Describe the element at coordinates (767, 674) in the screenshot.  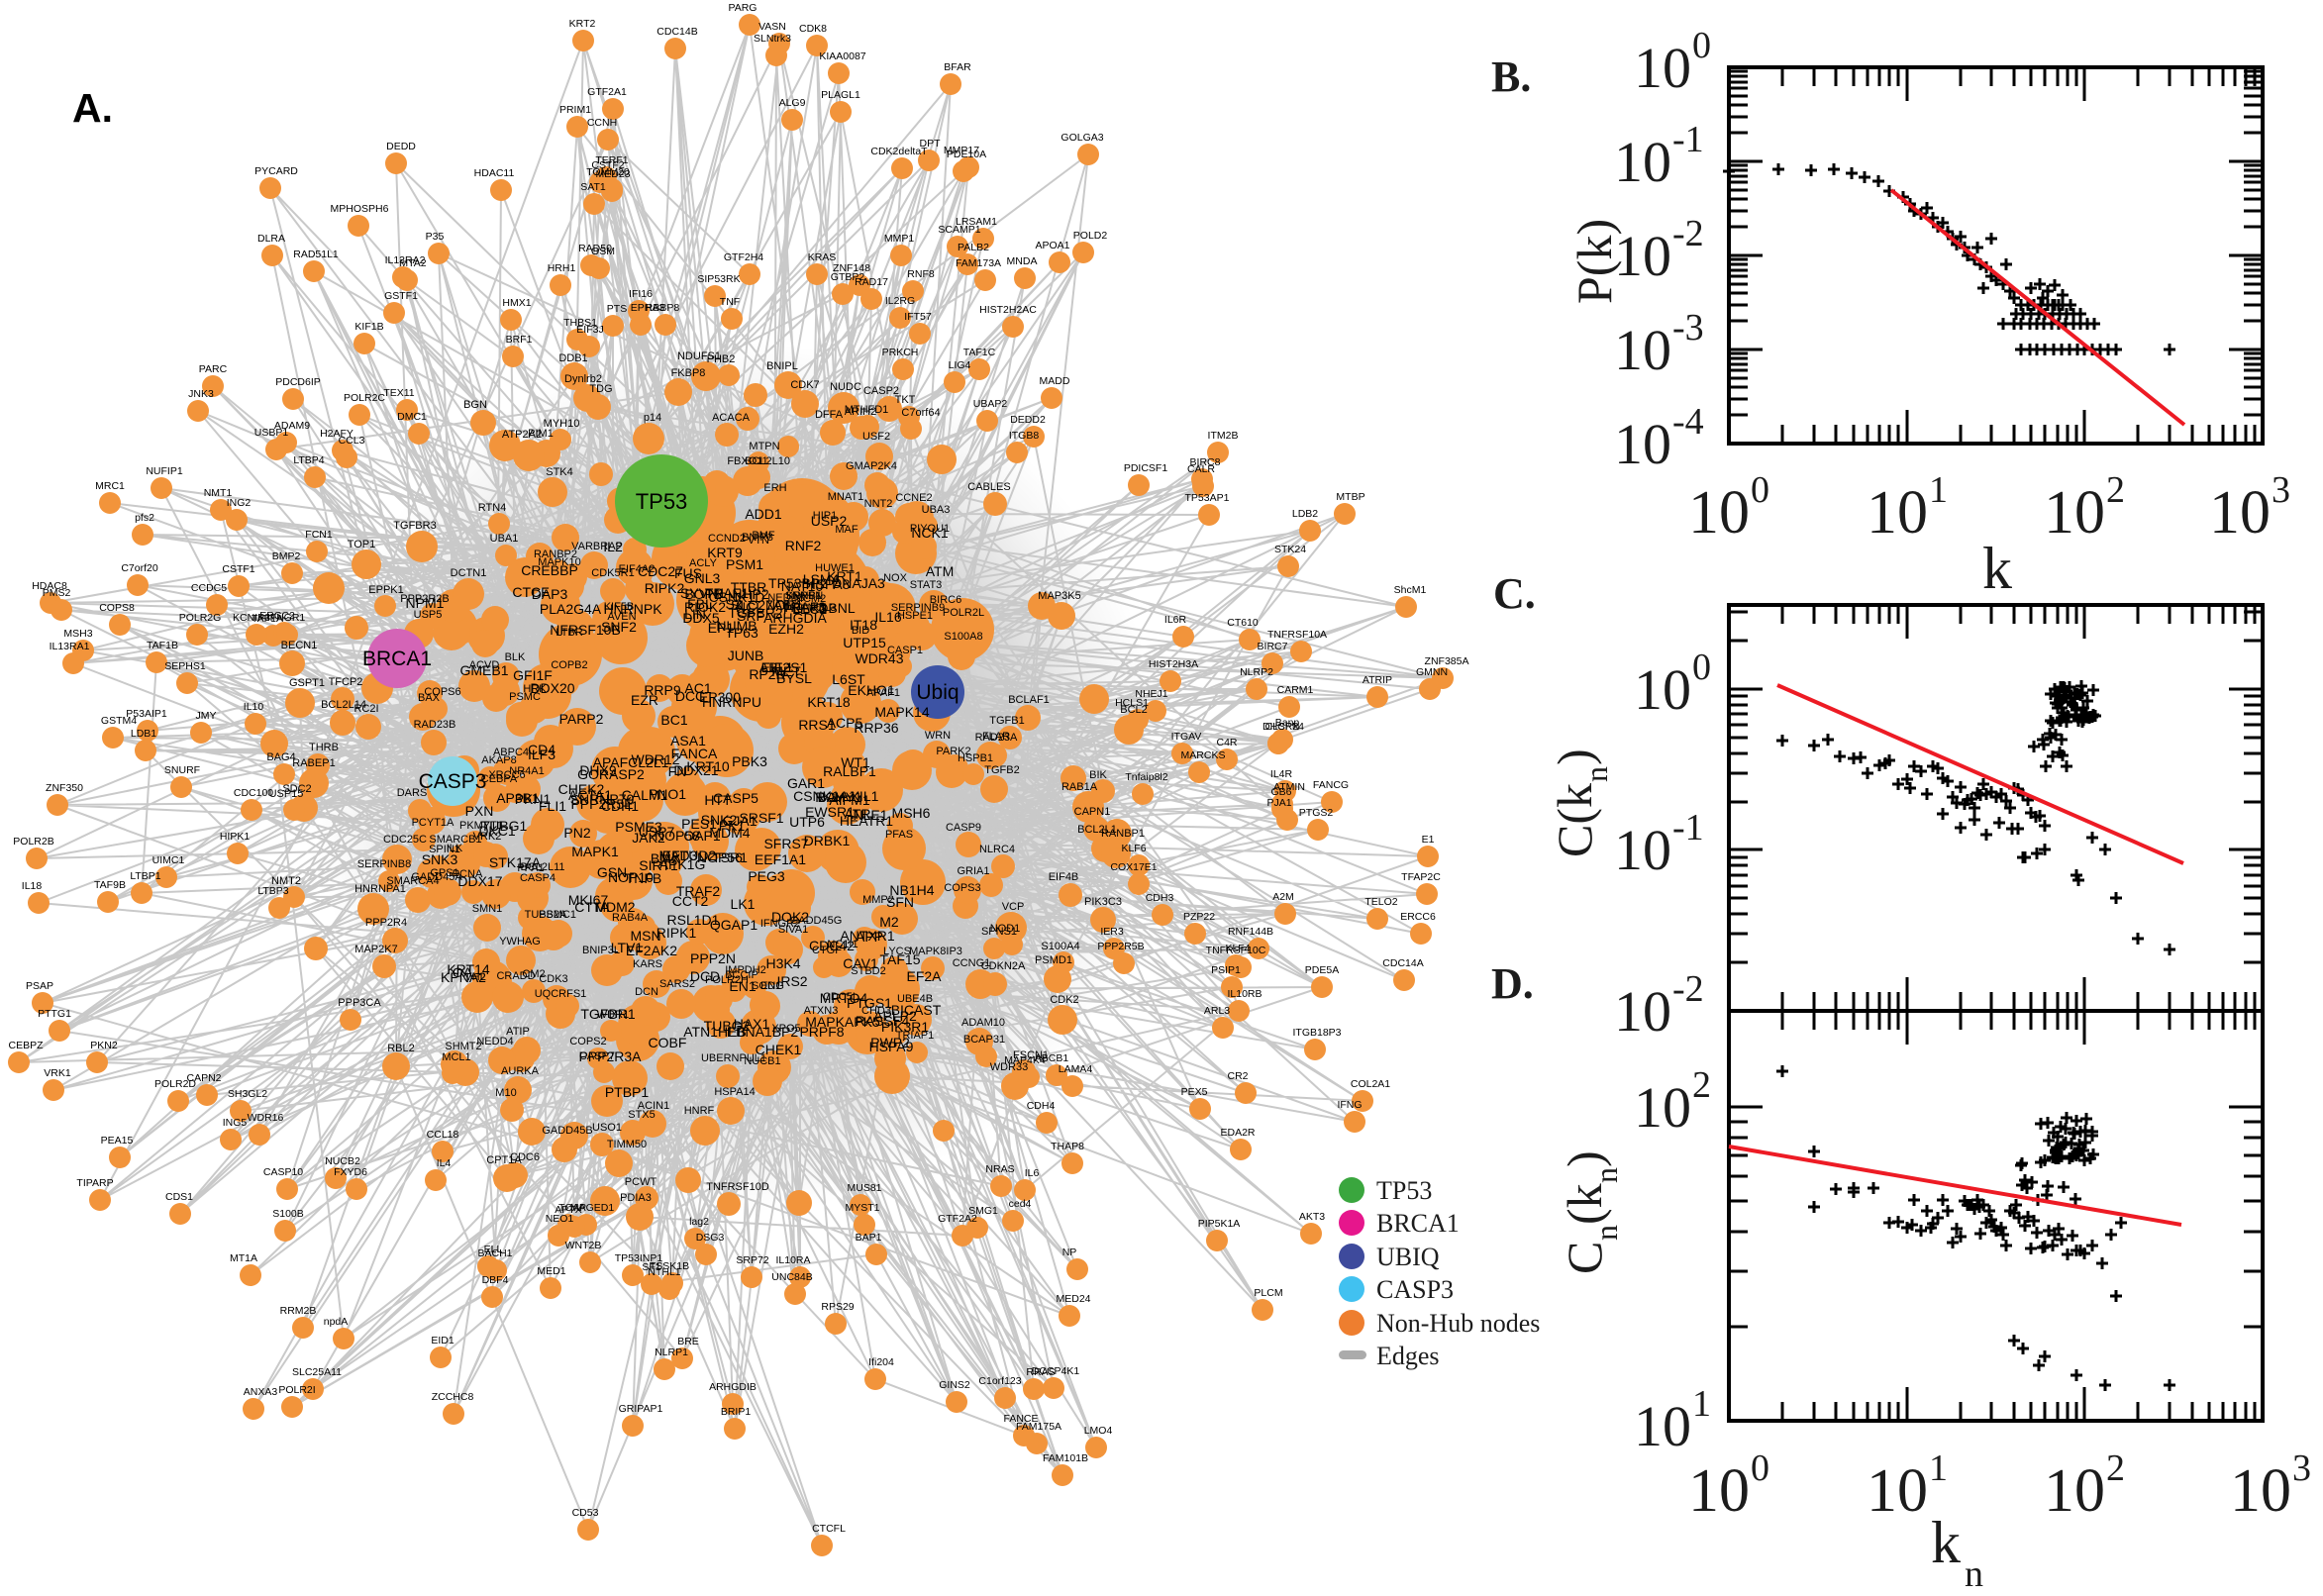
I see `svg-text: RP2R` at that location.